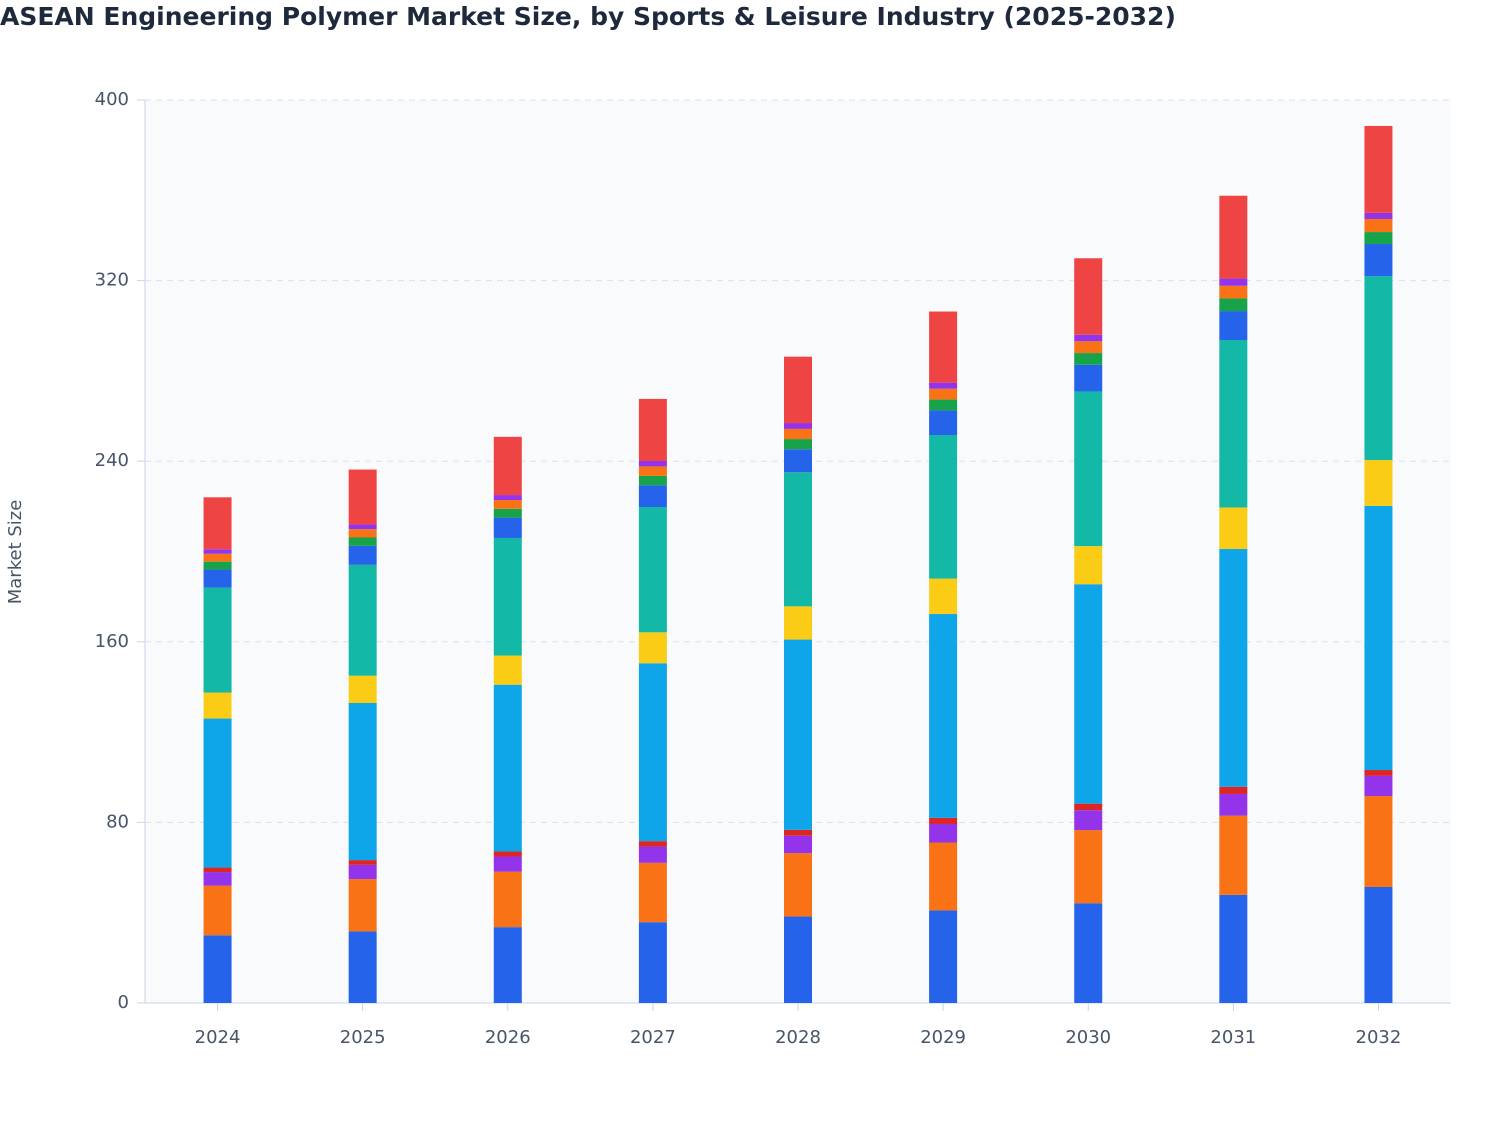 The image size is (1508, 1124). What do you see at coordinates (943, 1037) in the screenshot?
I see `x-tick-label: 2029` at bounding box center [943, 1037].